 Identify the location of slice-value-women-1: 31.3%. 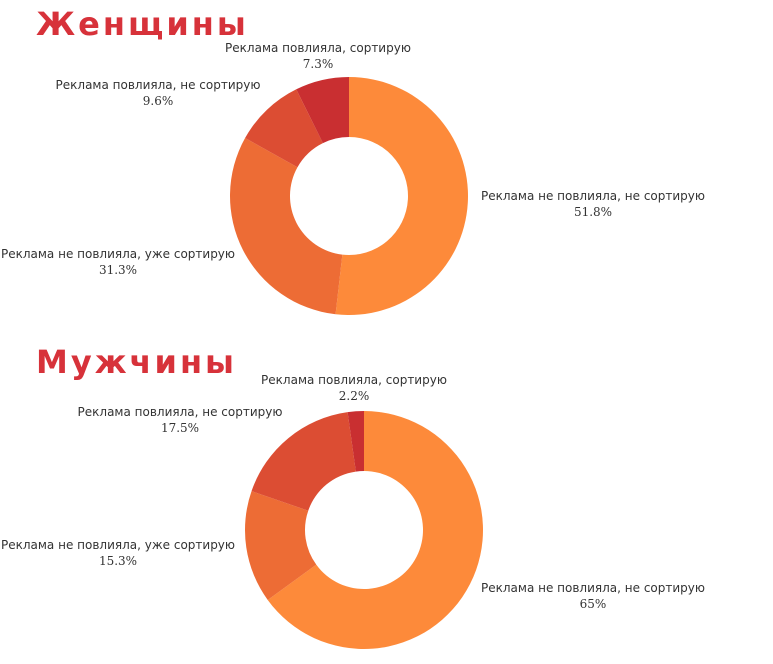
(118, 270).